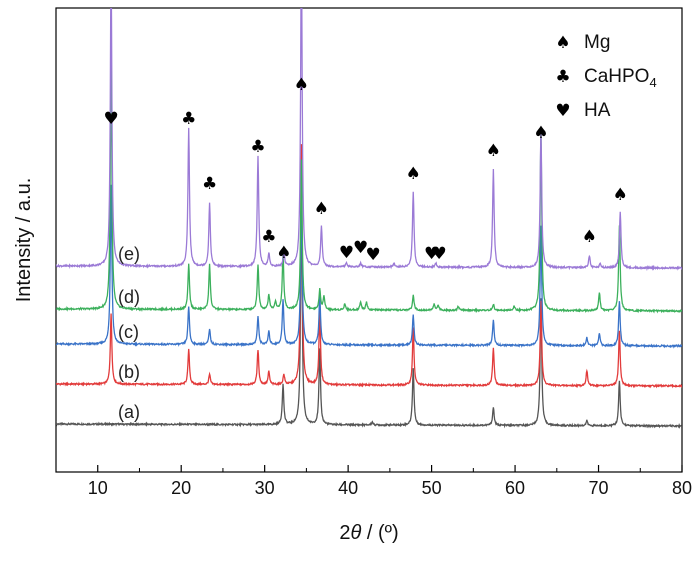 Image resolution: width=700 pixels, height=563 pixels. I want to click on series-label-a: (a), so click(129, 412).